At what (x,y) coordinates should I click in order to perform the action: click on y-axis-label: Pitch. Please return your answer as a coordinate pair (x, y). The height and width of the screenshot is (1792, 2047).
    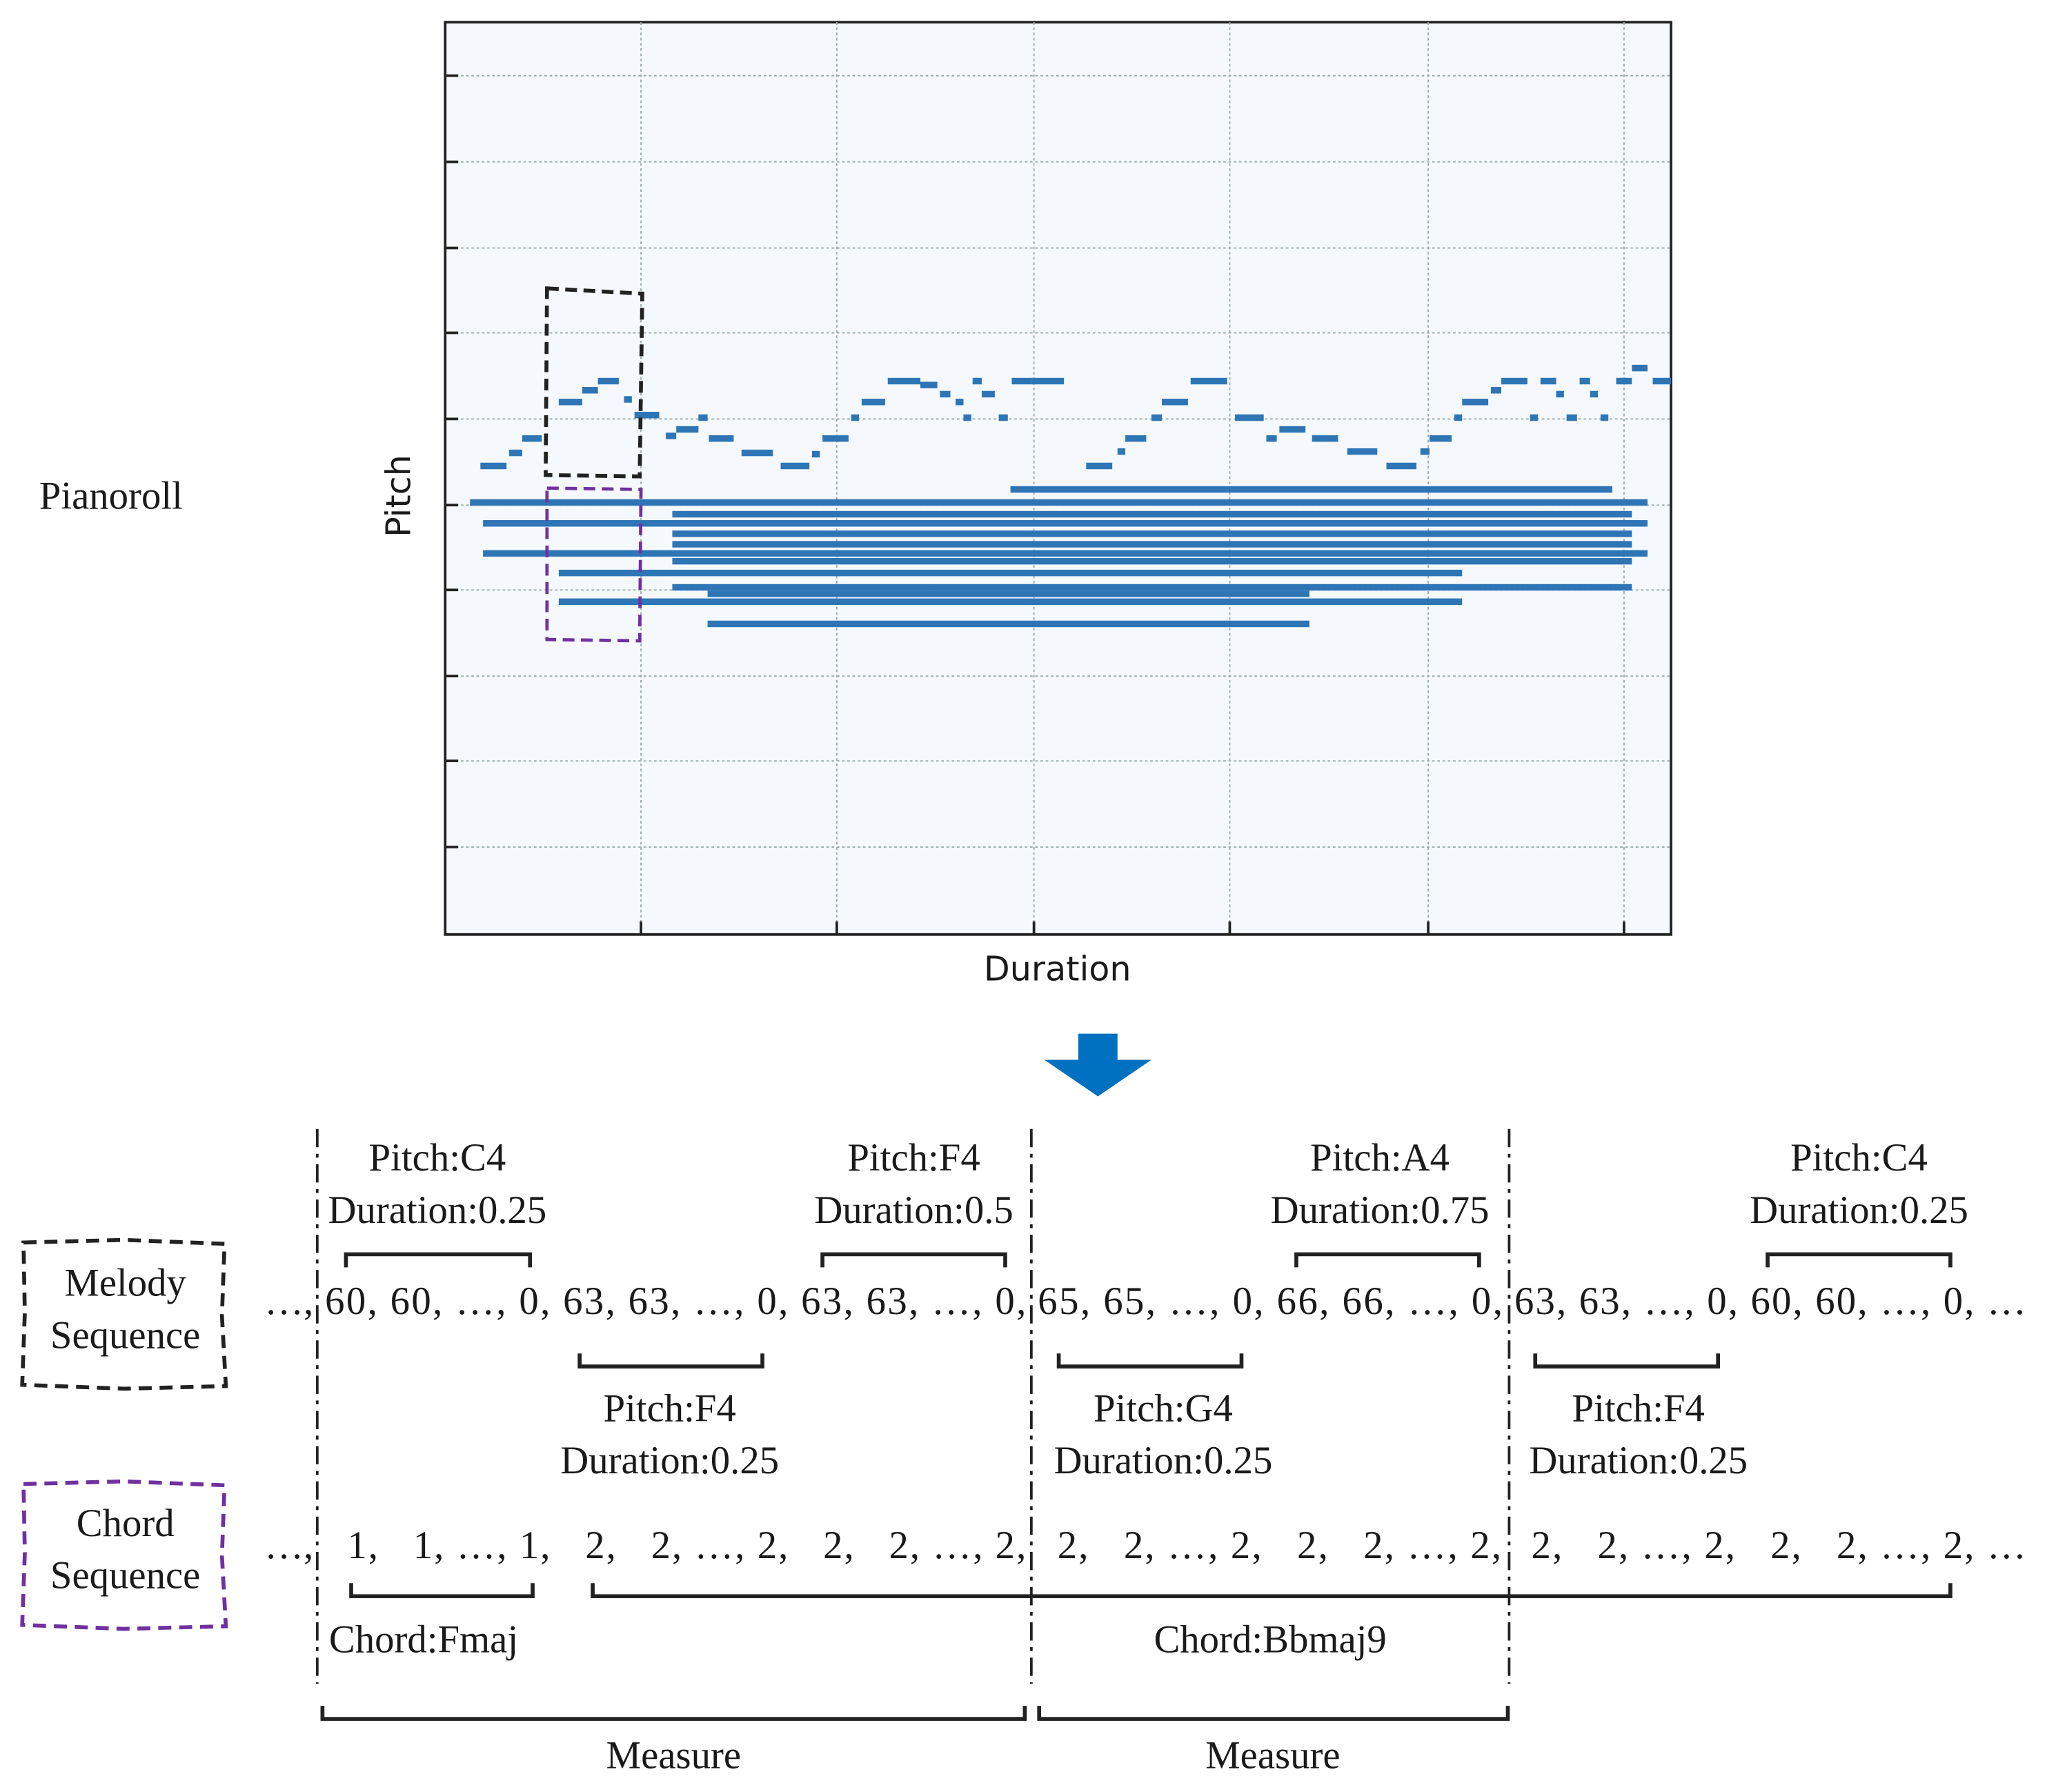
    Looking at the image, I should click on (398, 496).